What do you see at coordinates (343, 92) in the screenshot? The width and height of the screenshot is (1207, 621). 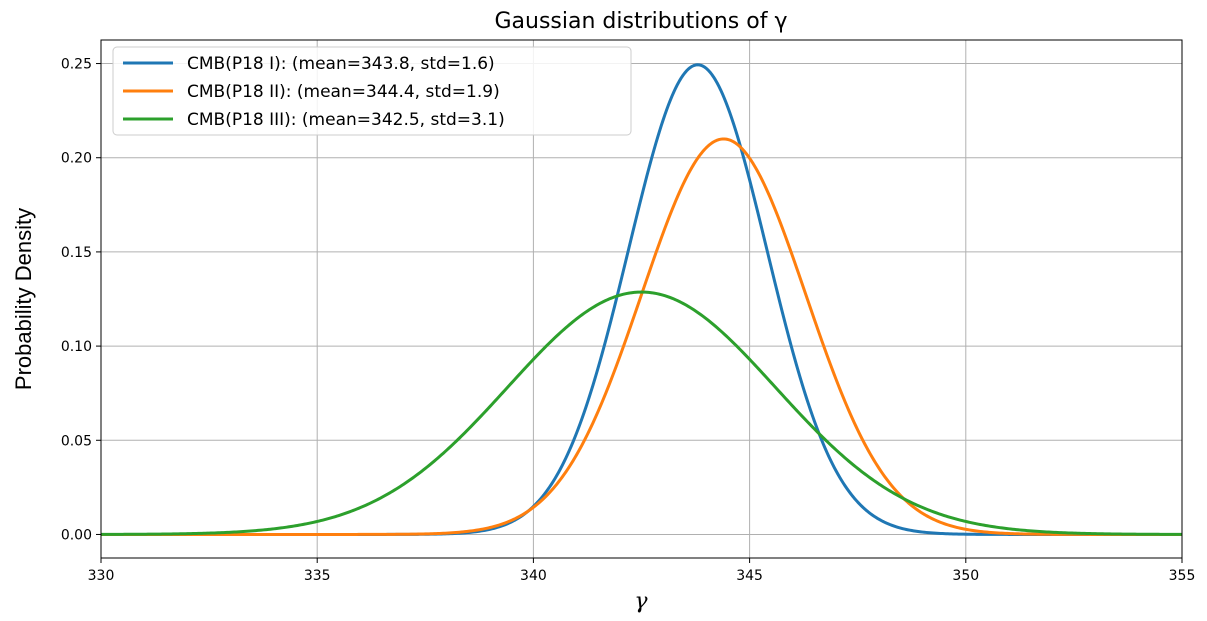 I see `legend-label-2: CMB(P18 II): (mean=344.4, std=1.9)` at bounding box center [343, 92].